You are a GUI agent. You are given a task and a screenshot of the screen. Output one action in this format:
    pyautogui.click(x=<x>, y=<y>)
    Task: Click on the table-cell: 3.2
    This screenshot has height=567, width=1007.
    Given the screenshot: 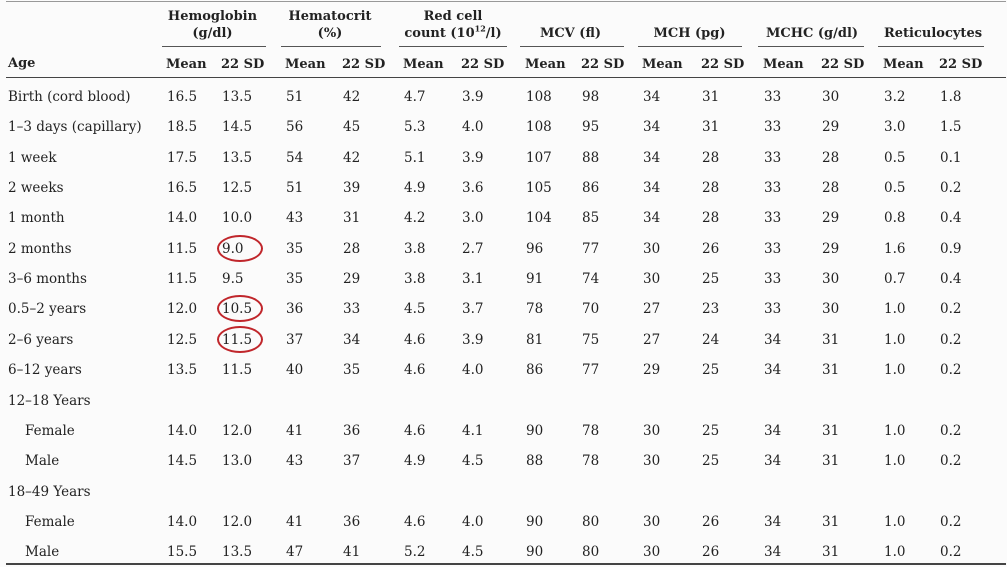 What is the action you would take?
    pyautogui.click(x=895, y=97)
    